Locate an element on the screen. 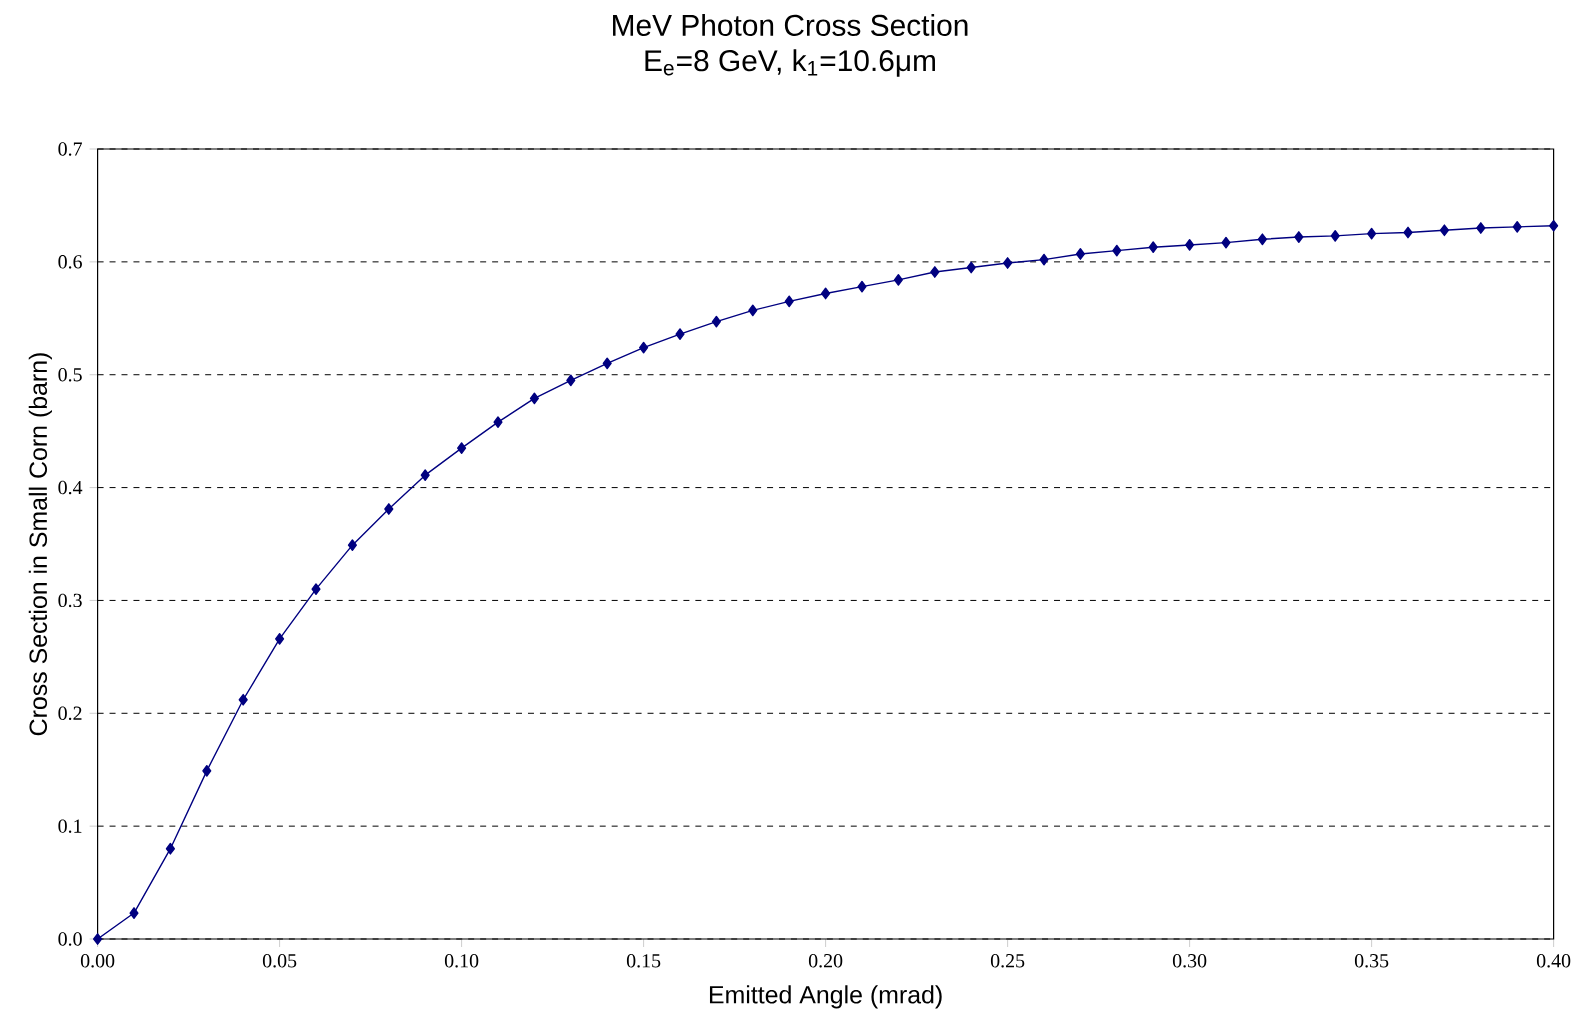  chart-title: MeV Photon Cross Section is located at coordinates (790, 25).